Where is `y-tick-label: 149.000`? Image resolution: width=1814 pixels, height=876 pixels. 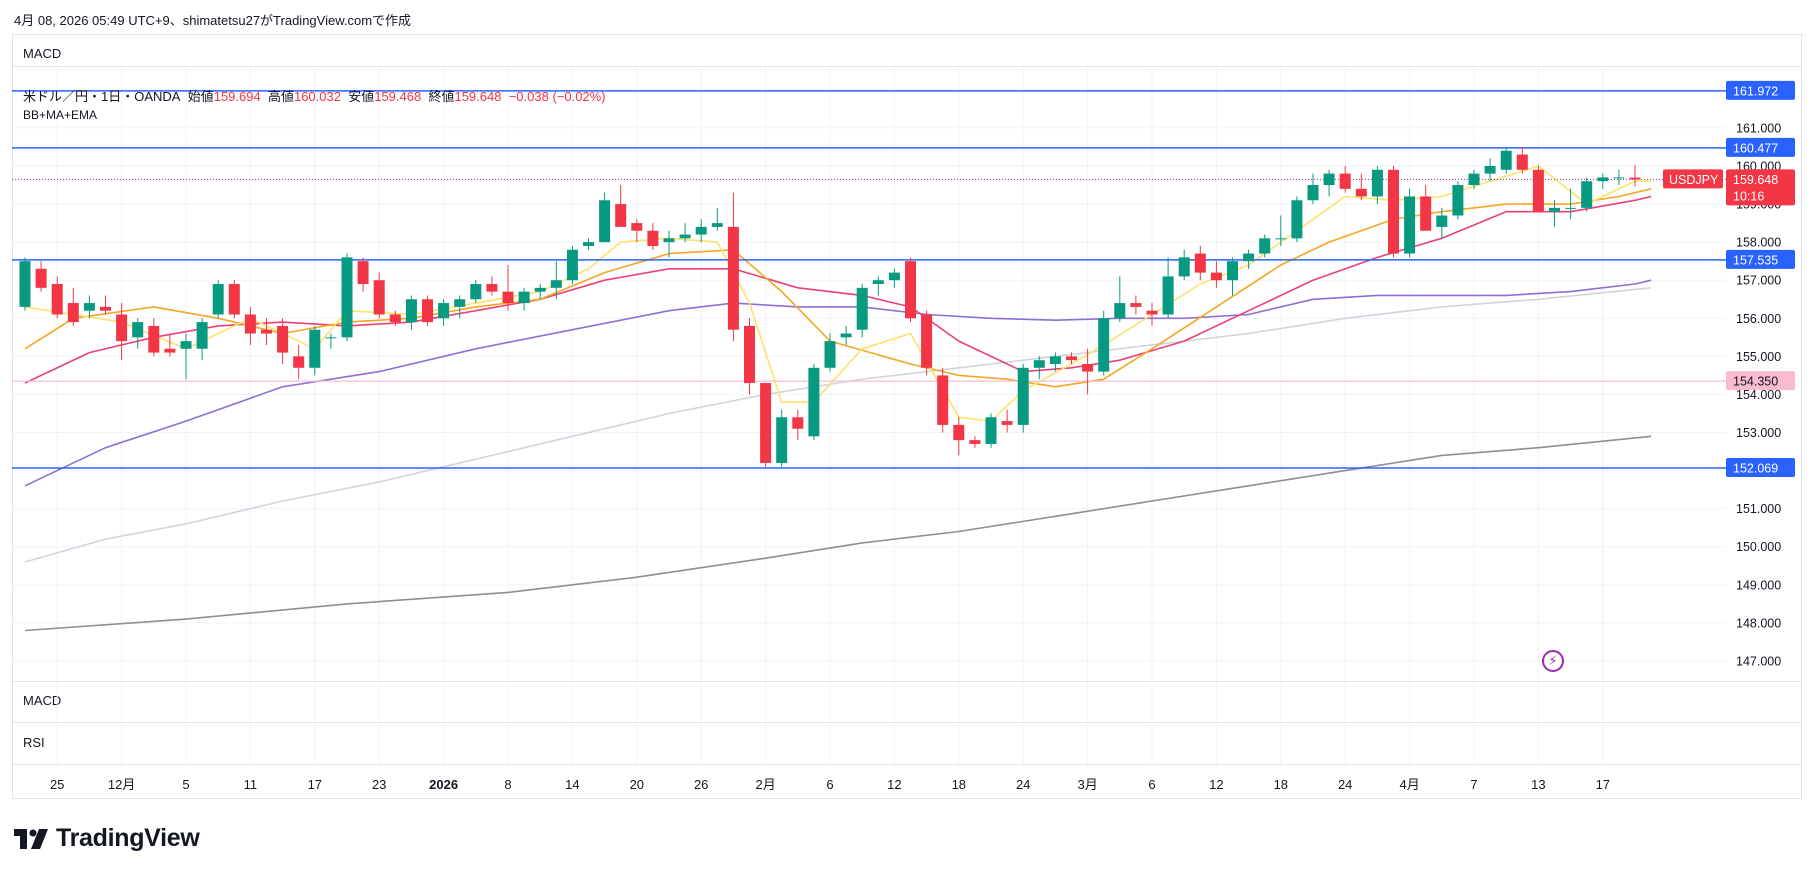 y-tick-label: 149.000 is located at coordinates (1758, 585).